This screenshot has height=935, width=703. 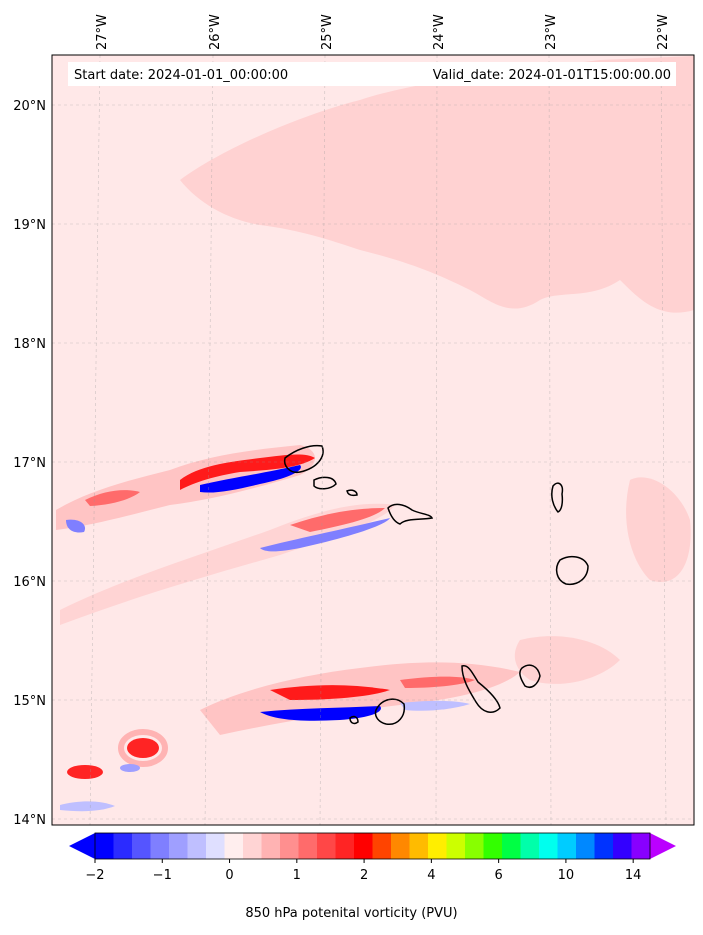 What do you see at coordinates (112, 498) in the screenshot?
I see `pv-filament-north-positive-west` at bounding box center [112, 498].